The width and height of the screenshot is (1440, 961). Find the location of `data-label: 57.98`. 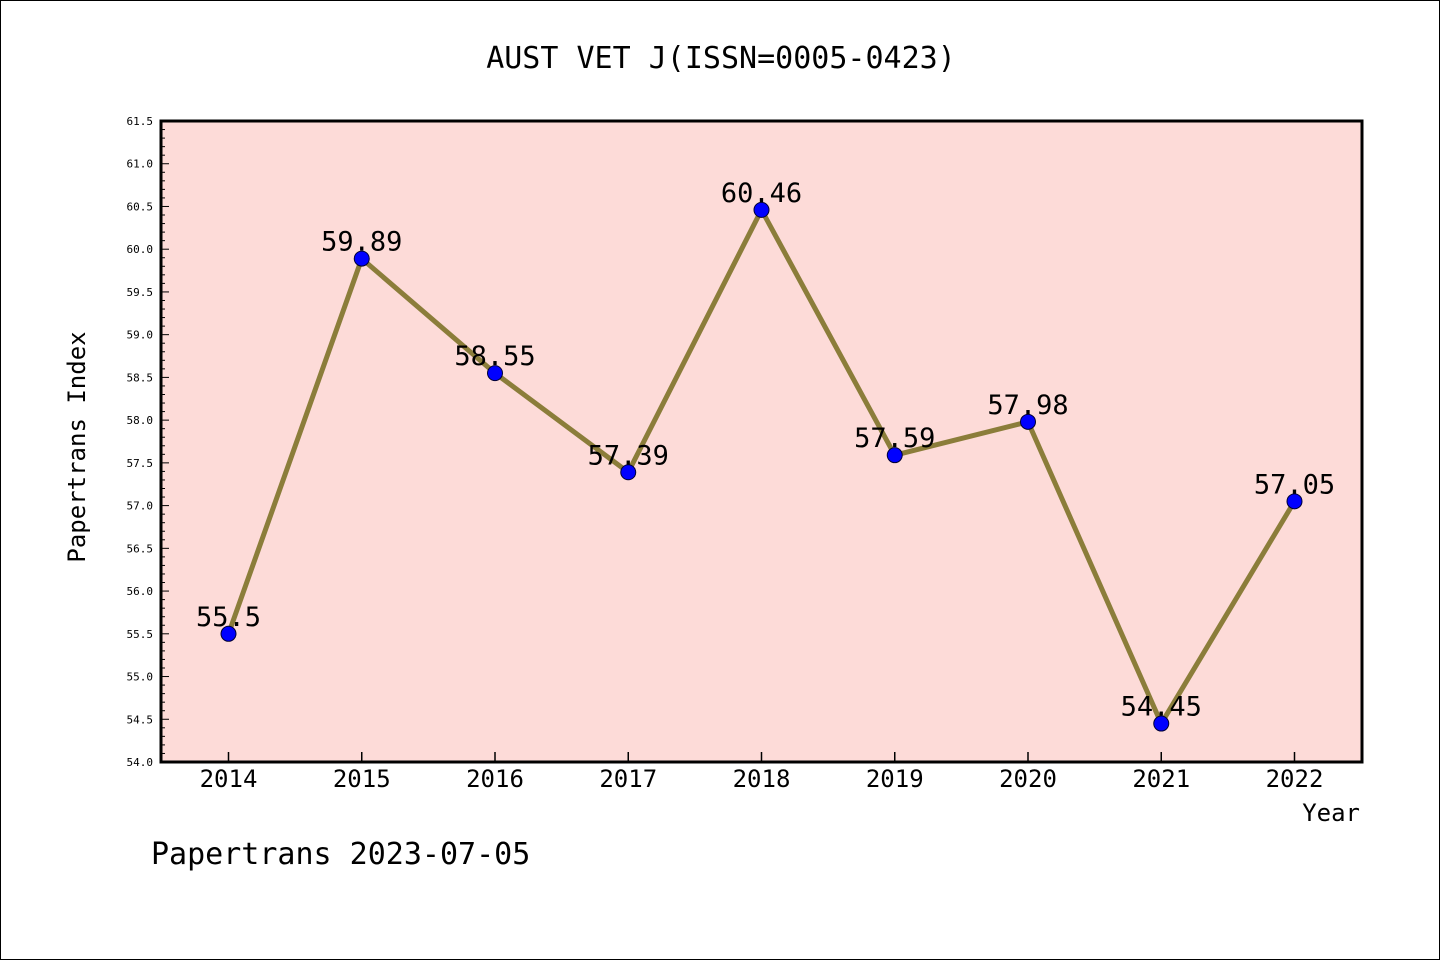

data-label: 57.98 is located at coordinates (1027, 405).